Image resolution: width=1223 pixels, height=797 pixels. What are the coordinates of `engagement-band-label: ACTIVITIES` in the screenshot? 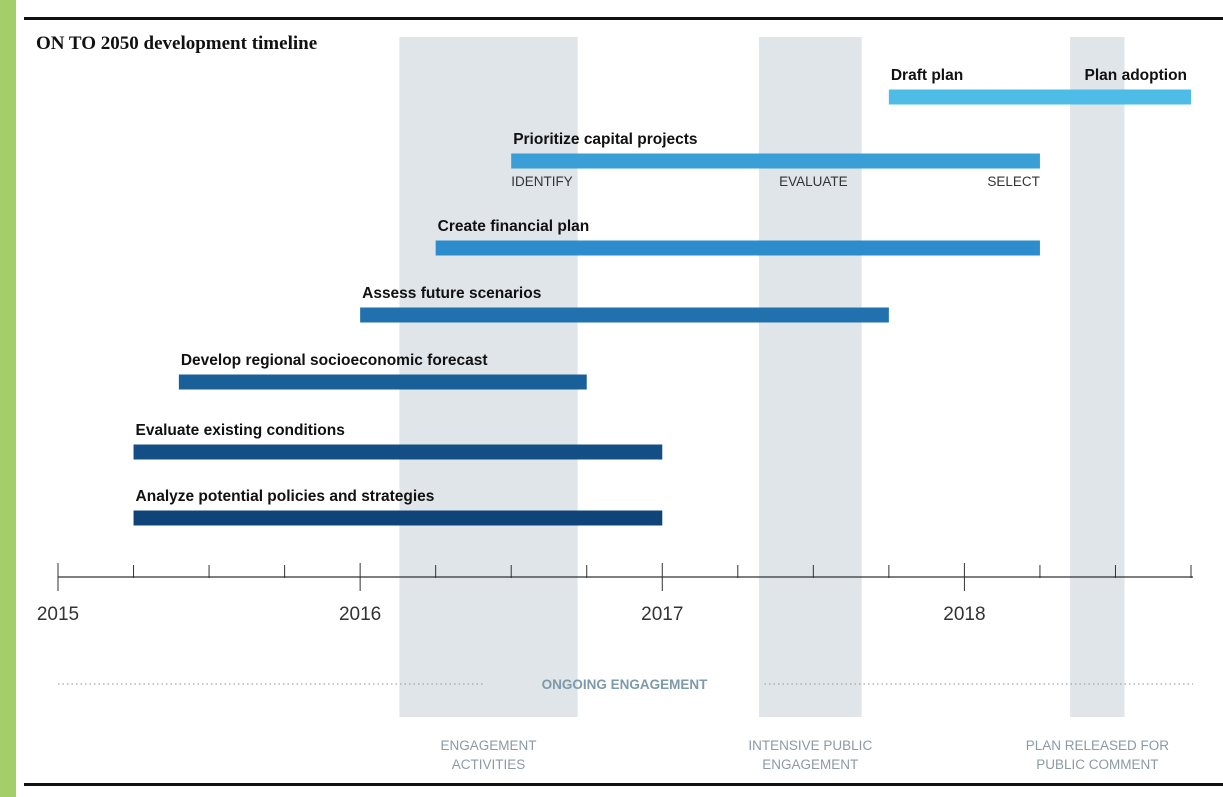 It's located at (489, 764).